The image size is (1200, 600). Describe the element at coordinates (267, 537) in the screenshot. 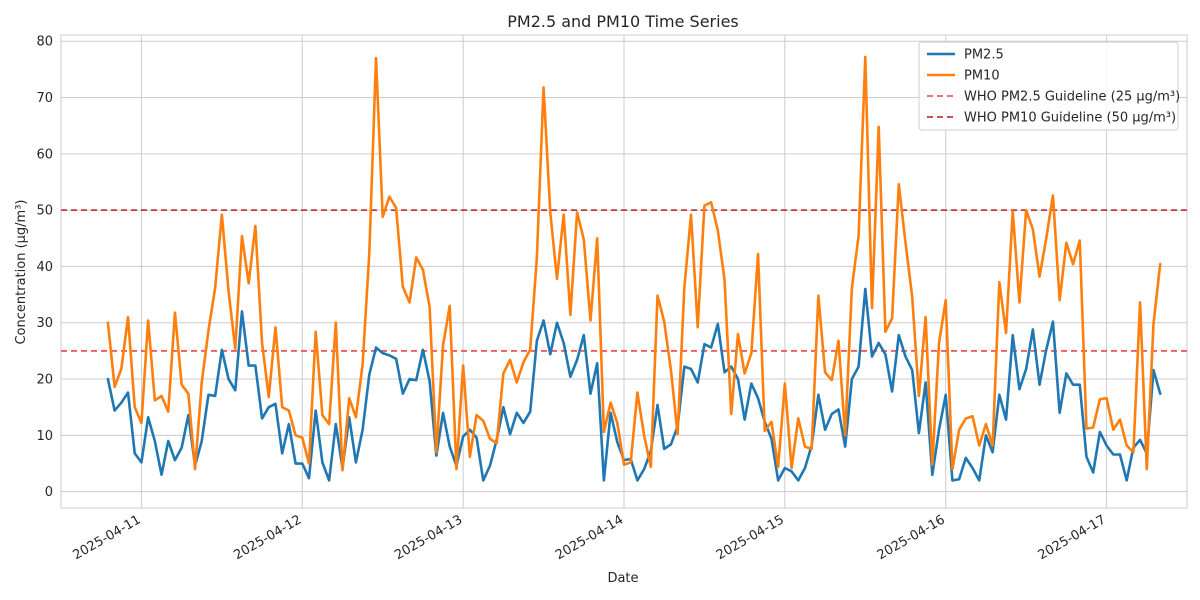

I see `x-tick-label: 2025-04-12` at that location.